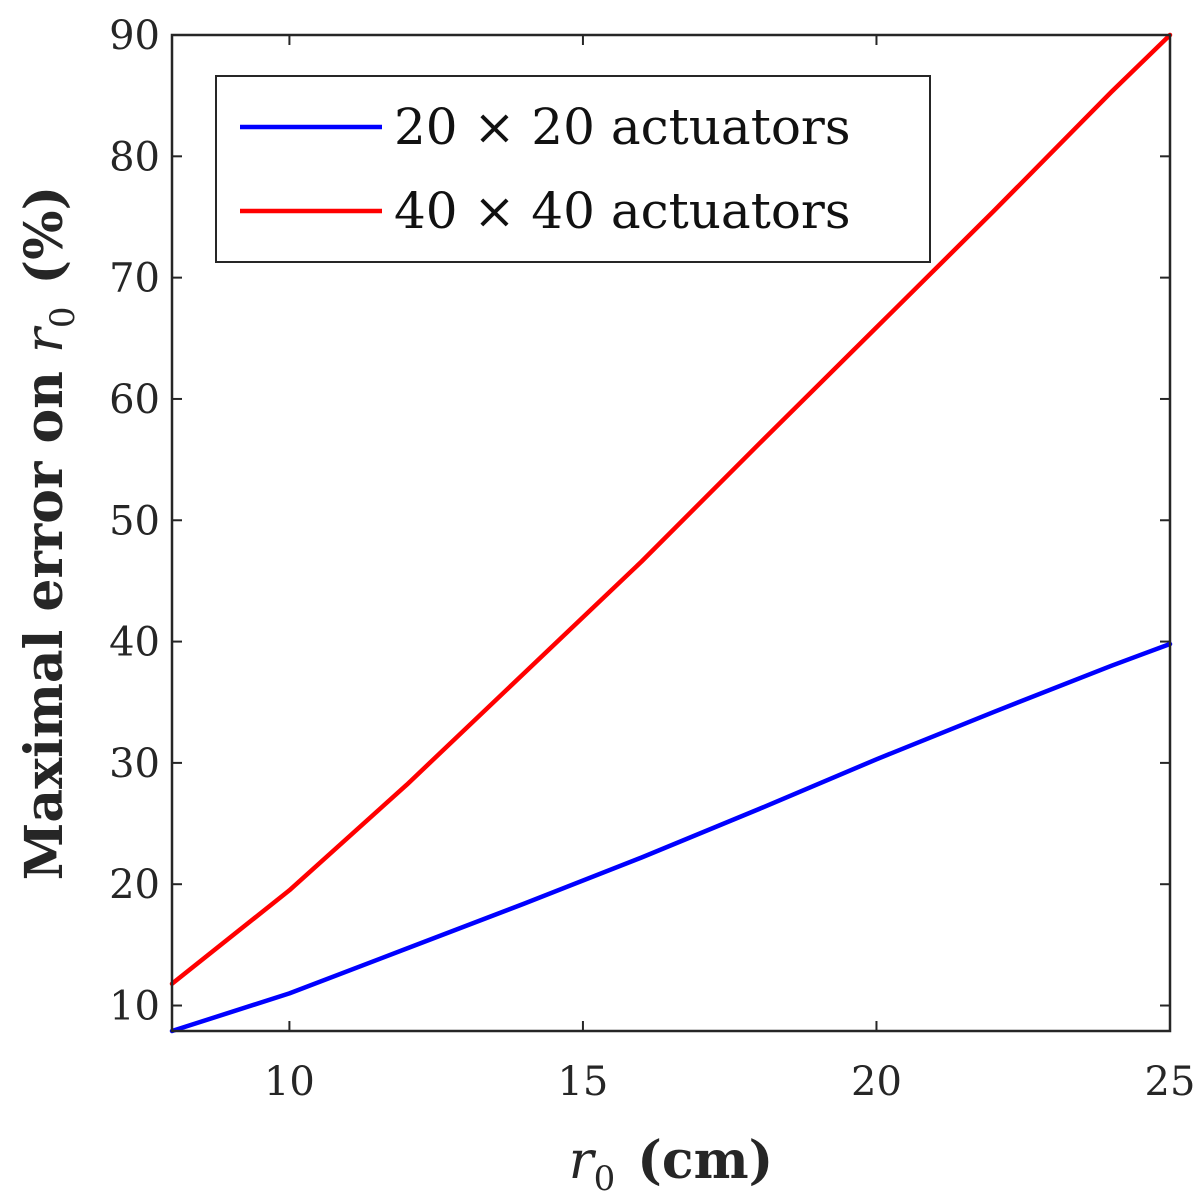 The height and width of the screenshot is (1196, 1200). What do you see at coordinates (134, 885) in the screenshot?
I see `y-tick-label: 20` at bounding box center [134, 885].